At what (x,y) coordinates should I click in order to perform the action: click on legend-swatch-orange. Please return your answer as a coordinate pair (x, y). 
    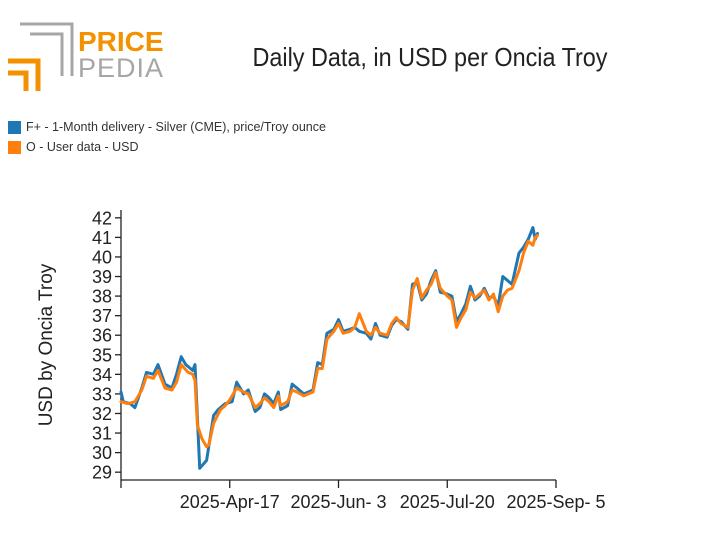
    Looking at the image, I should click on (14, 147).